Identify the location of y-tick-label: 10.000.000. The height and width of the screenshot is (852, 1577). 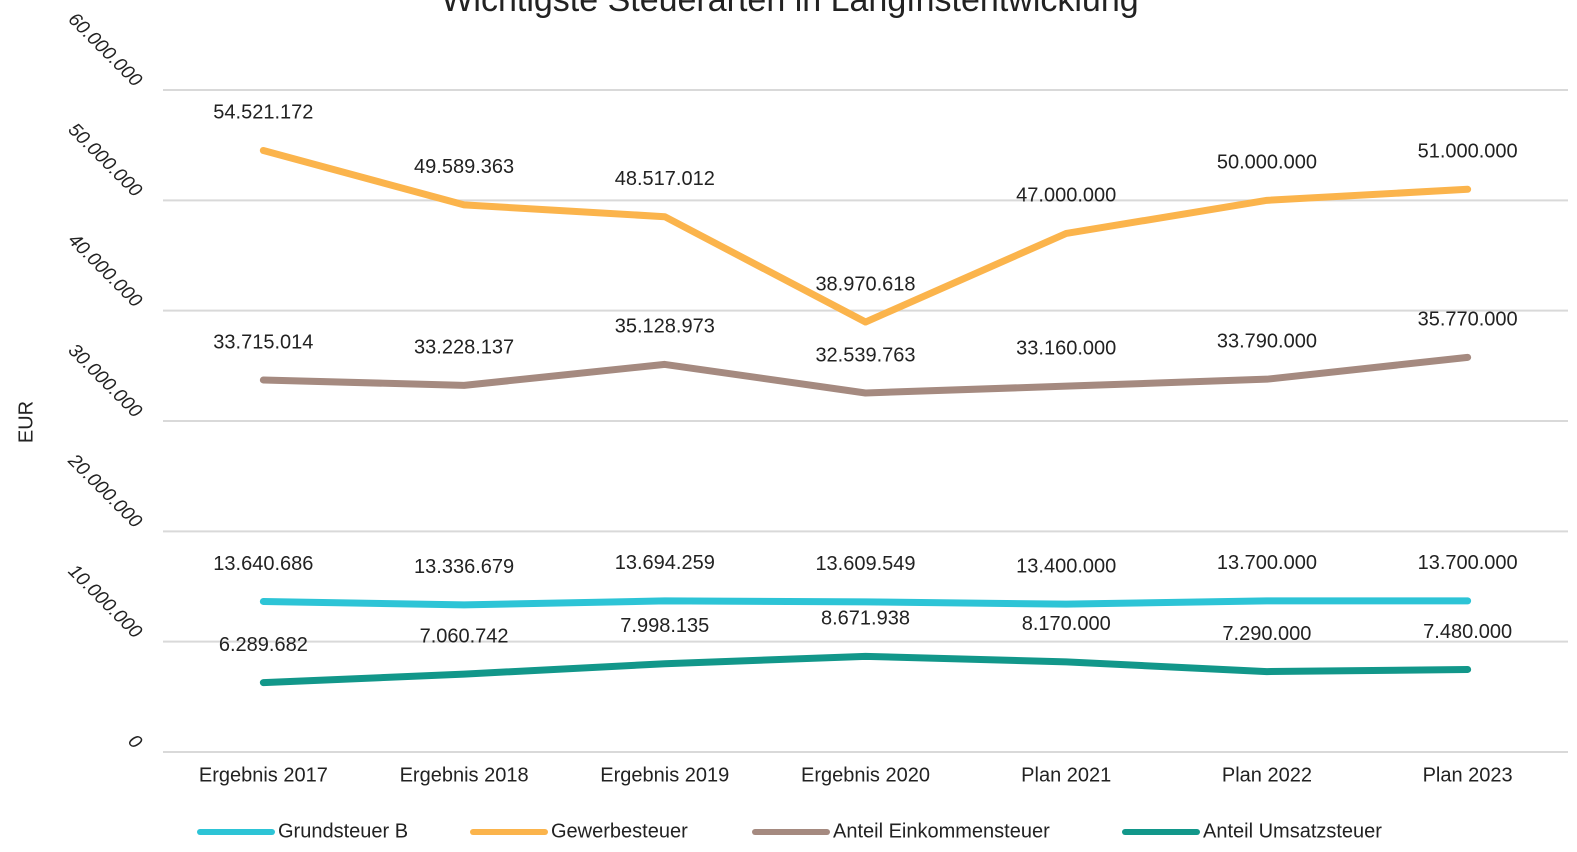
(105, 602).